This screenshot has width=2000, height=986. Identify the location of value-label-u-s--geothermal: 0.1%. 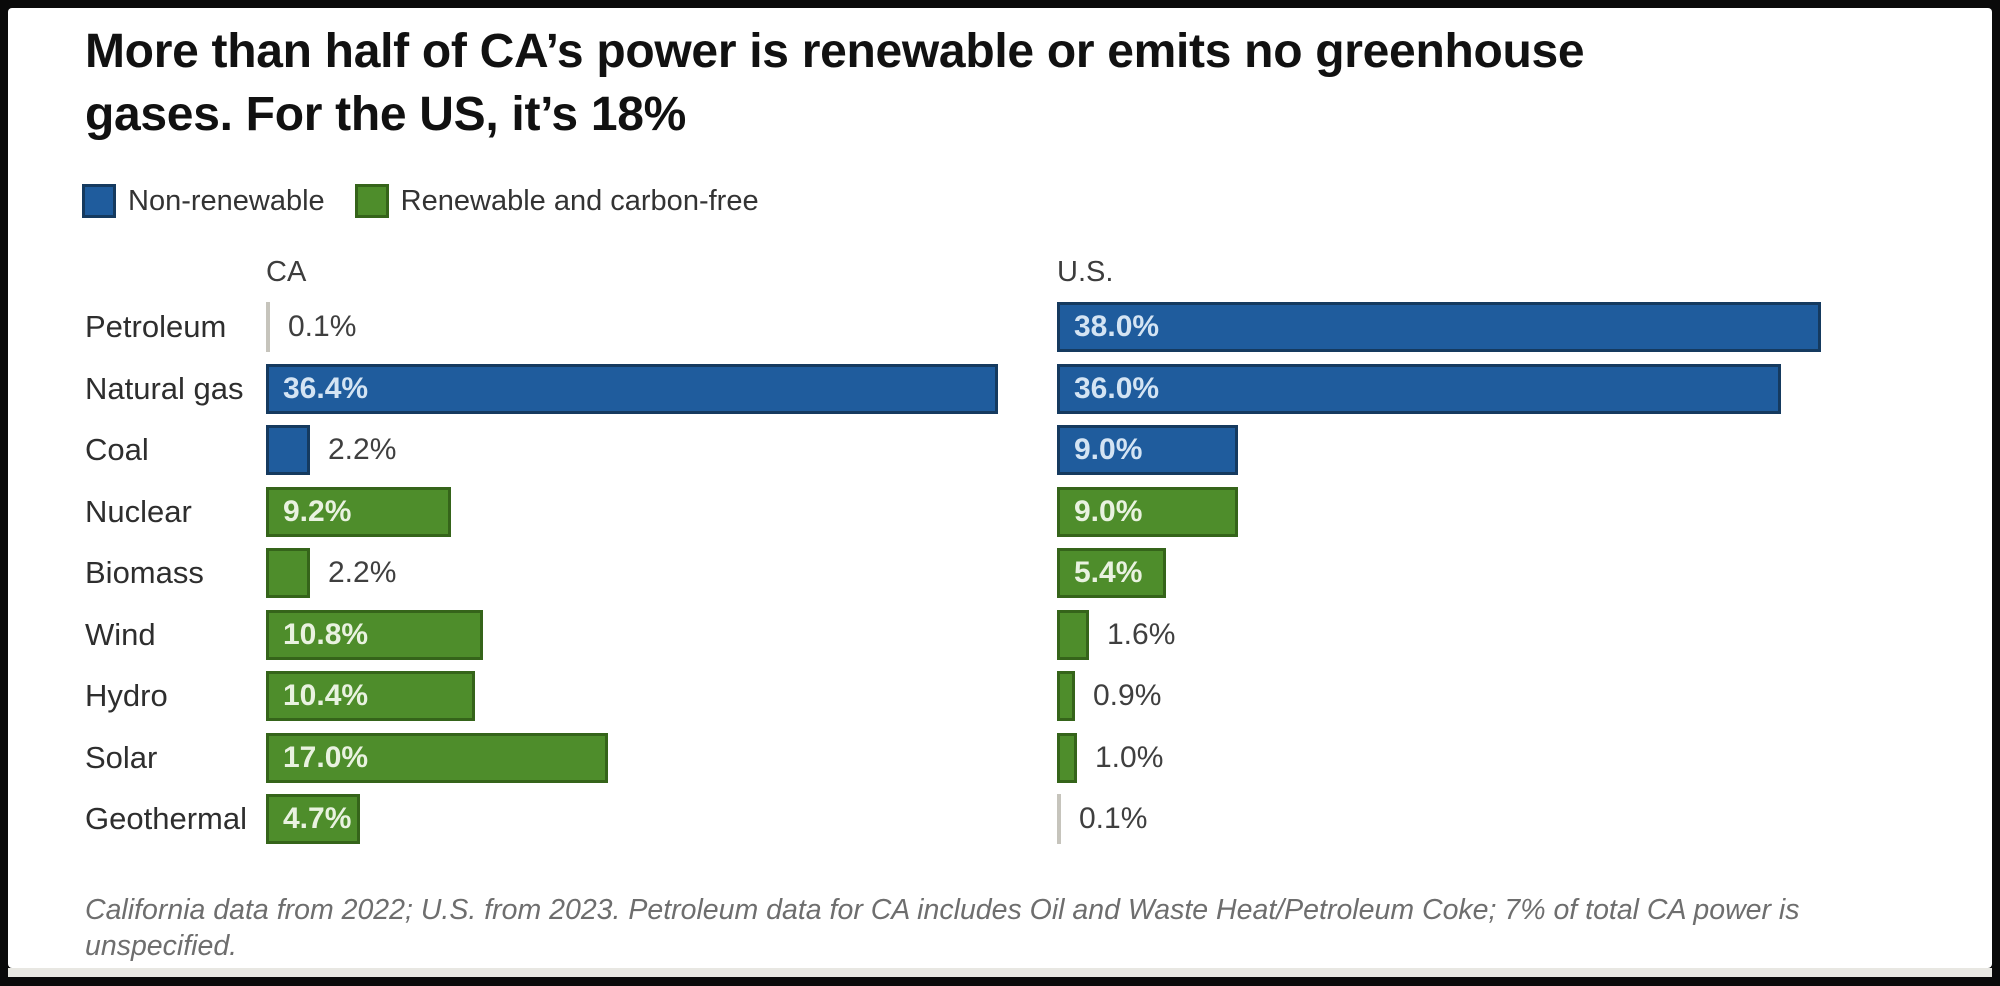
(1113, 818).